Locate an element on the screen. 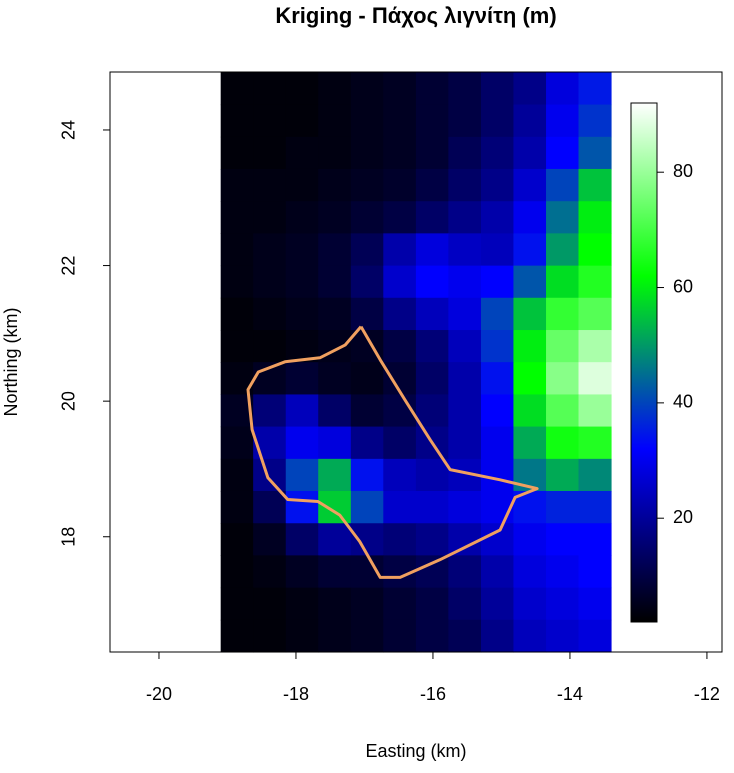  outline is located at coordinates (392, 452).